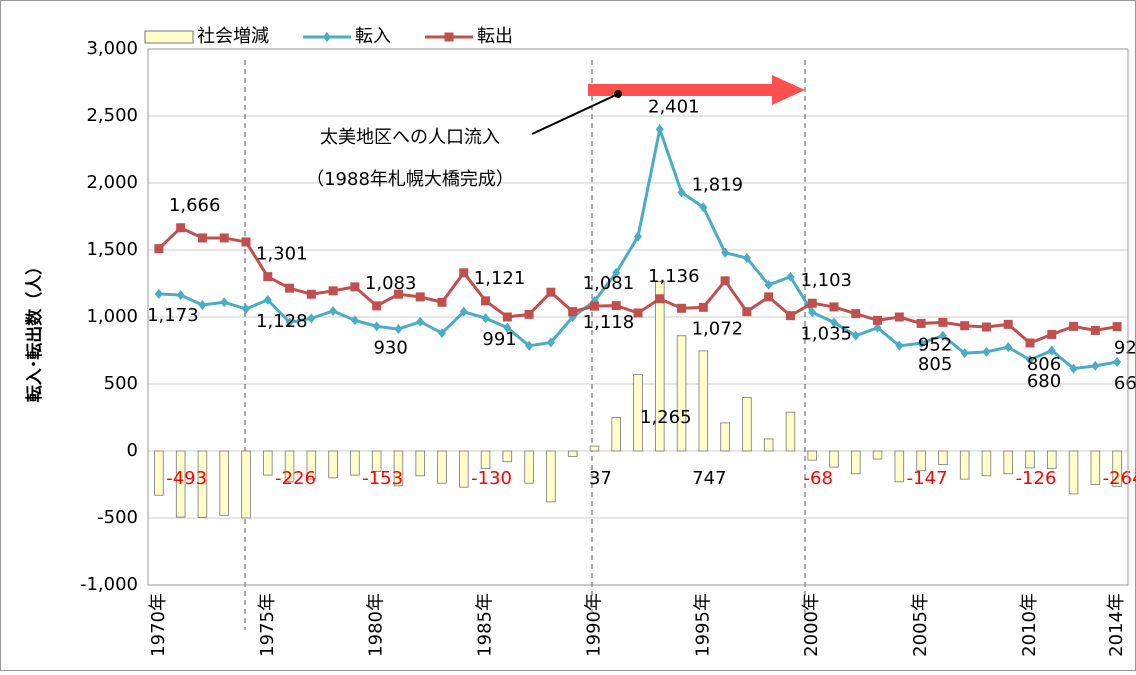  What do you see at coordinates (112, 48) in the screenshot?
I see `y-tick-label: 3,000` at bounding box center [112, 48].